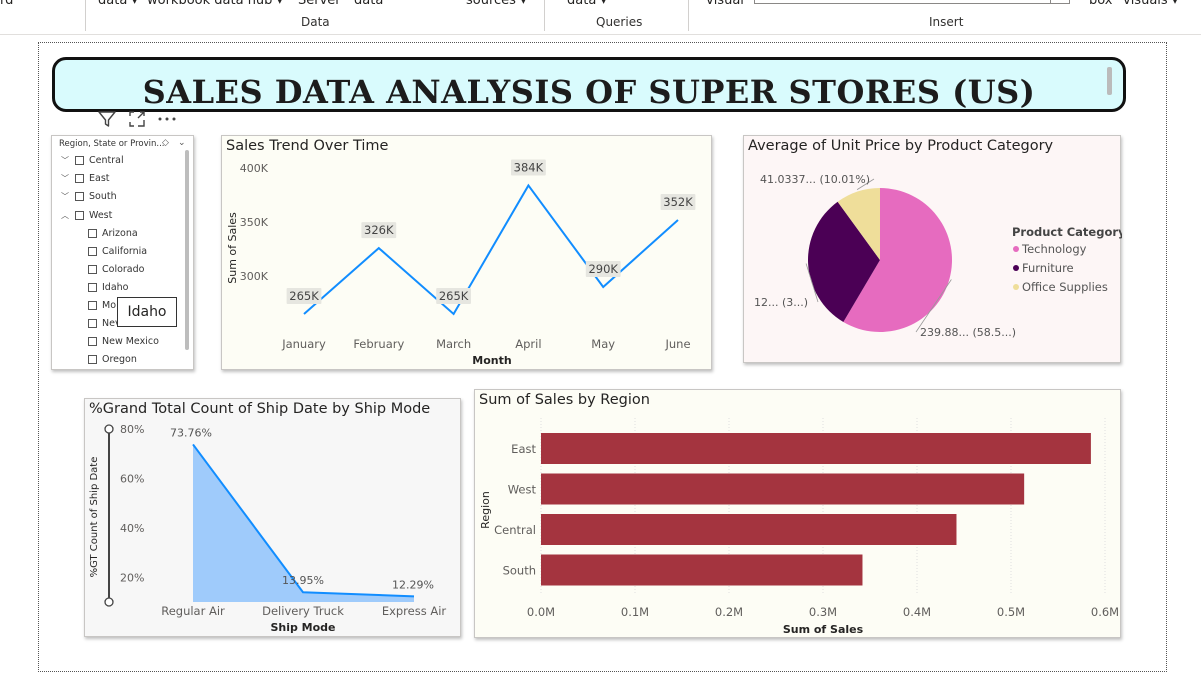 The width and height of the screenshot is (1201, 690). Describe the element at coordinates (182, 143) in the screenshot. I see `chevron-down-icon: ⌄` at that location.